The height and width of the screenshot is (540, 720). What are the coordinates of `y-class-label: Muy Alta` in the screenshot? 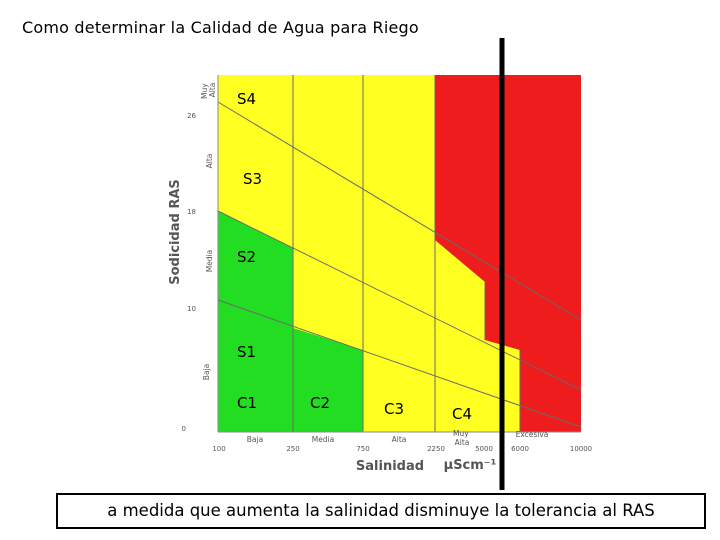 It's located at (208, 90).